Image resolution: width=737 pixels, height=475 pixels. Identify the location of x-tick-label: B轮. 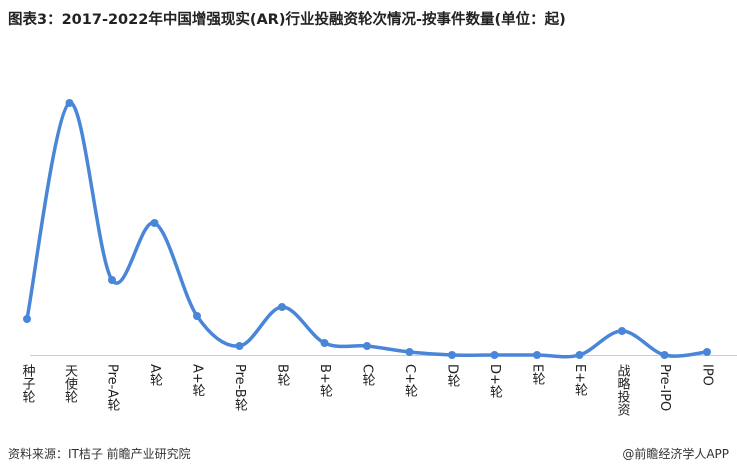
(283, 375).